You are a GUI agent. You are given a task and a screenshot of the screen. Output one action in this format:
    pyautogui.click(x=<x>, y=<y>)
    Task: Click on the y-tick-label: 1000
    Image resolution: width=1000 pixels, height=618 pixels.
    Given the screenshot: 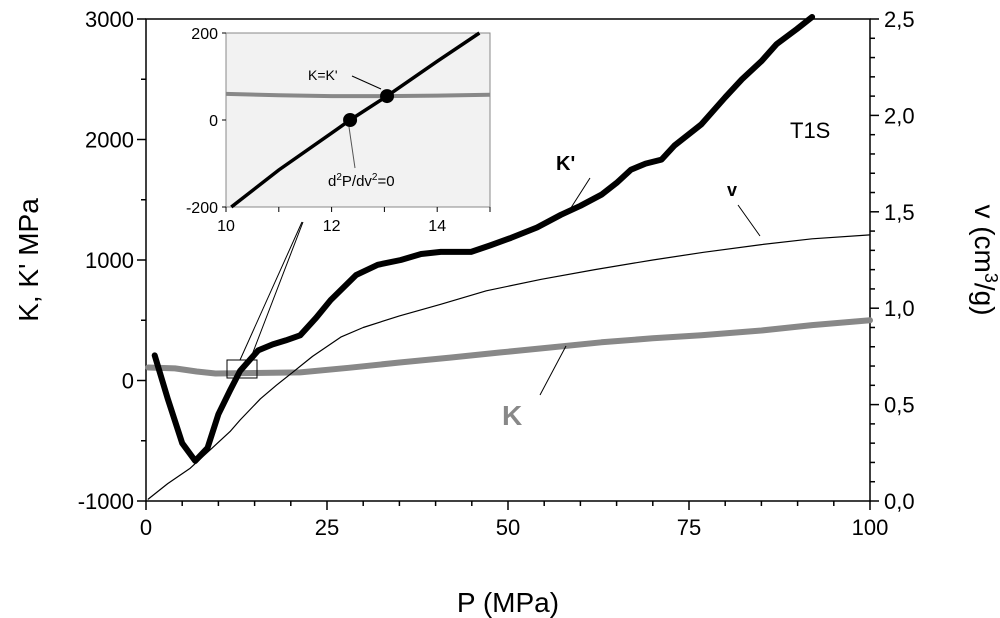 What is the action you would take?
    pyautogui.click(x=109, y=260)
    